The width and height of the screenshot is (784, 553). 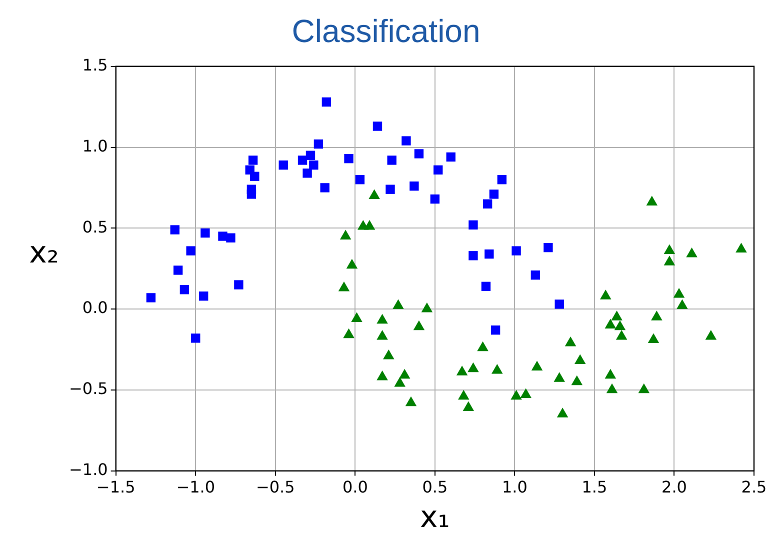 I want to click on x-tick-label: 1.5, so click(x=595, y=487).